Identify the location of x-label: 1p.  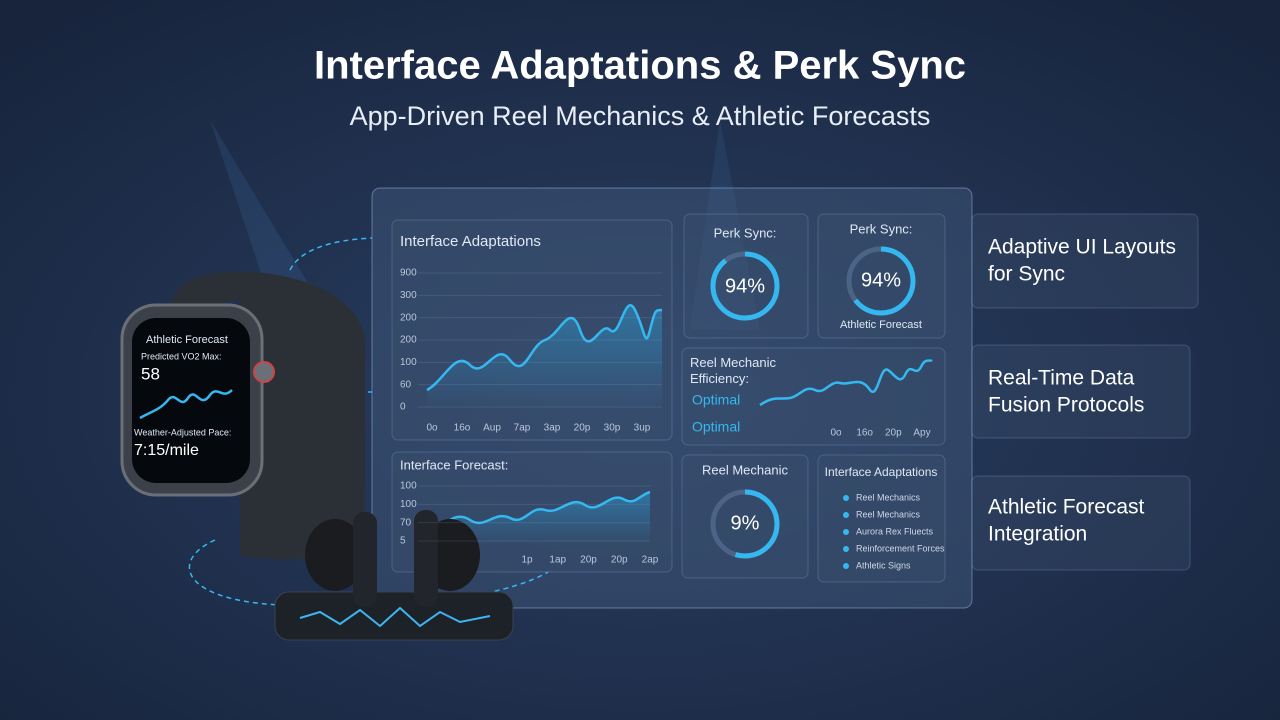
(527, 560).